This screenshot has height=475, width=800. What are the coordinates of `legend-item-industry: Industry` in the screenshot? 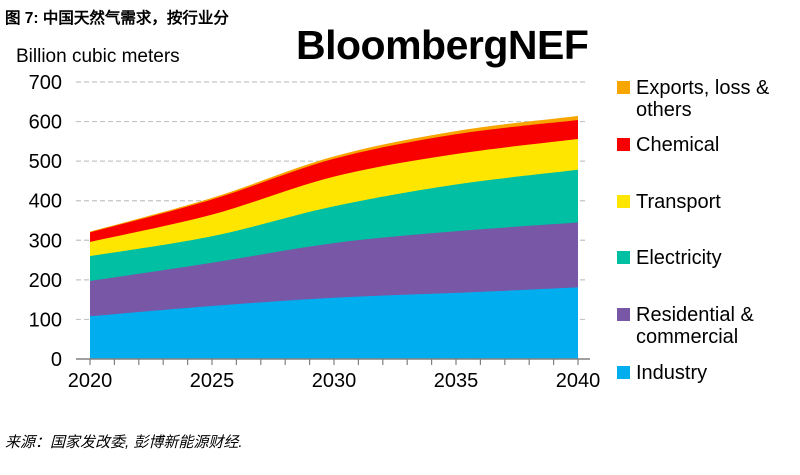 It's located at (662, 373).